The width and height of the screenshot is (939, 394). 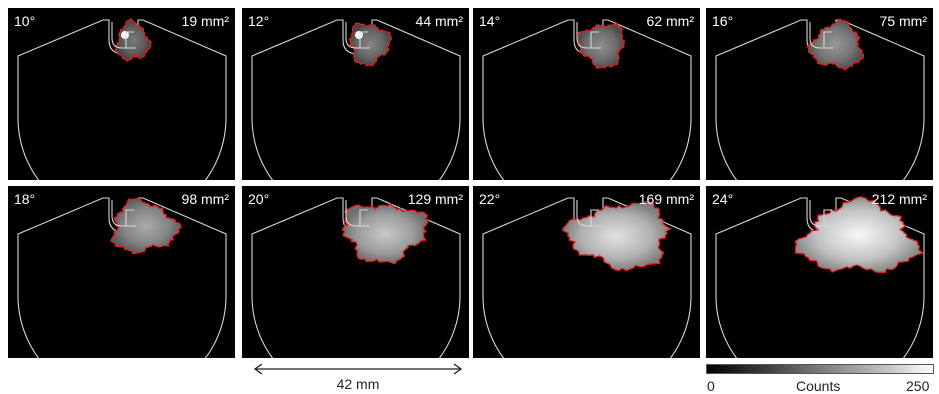 What do you see at coordinates (711, 386) in the screenshot?
I see `colorbar-min-label: 0` at bounding box center [711, 386].